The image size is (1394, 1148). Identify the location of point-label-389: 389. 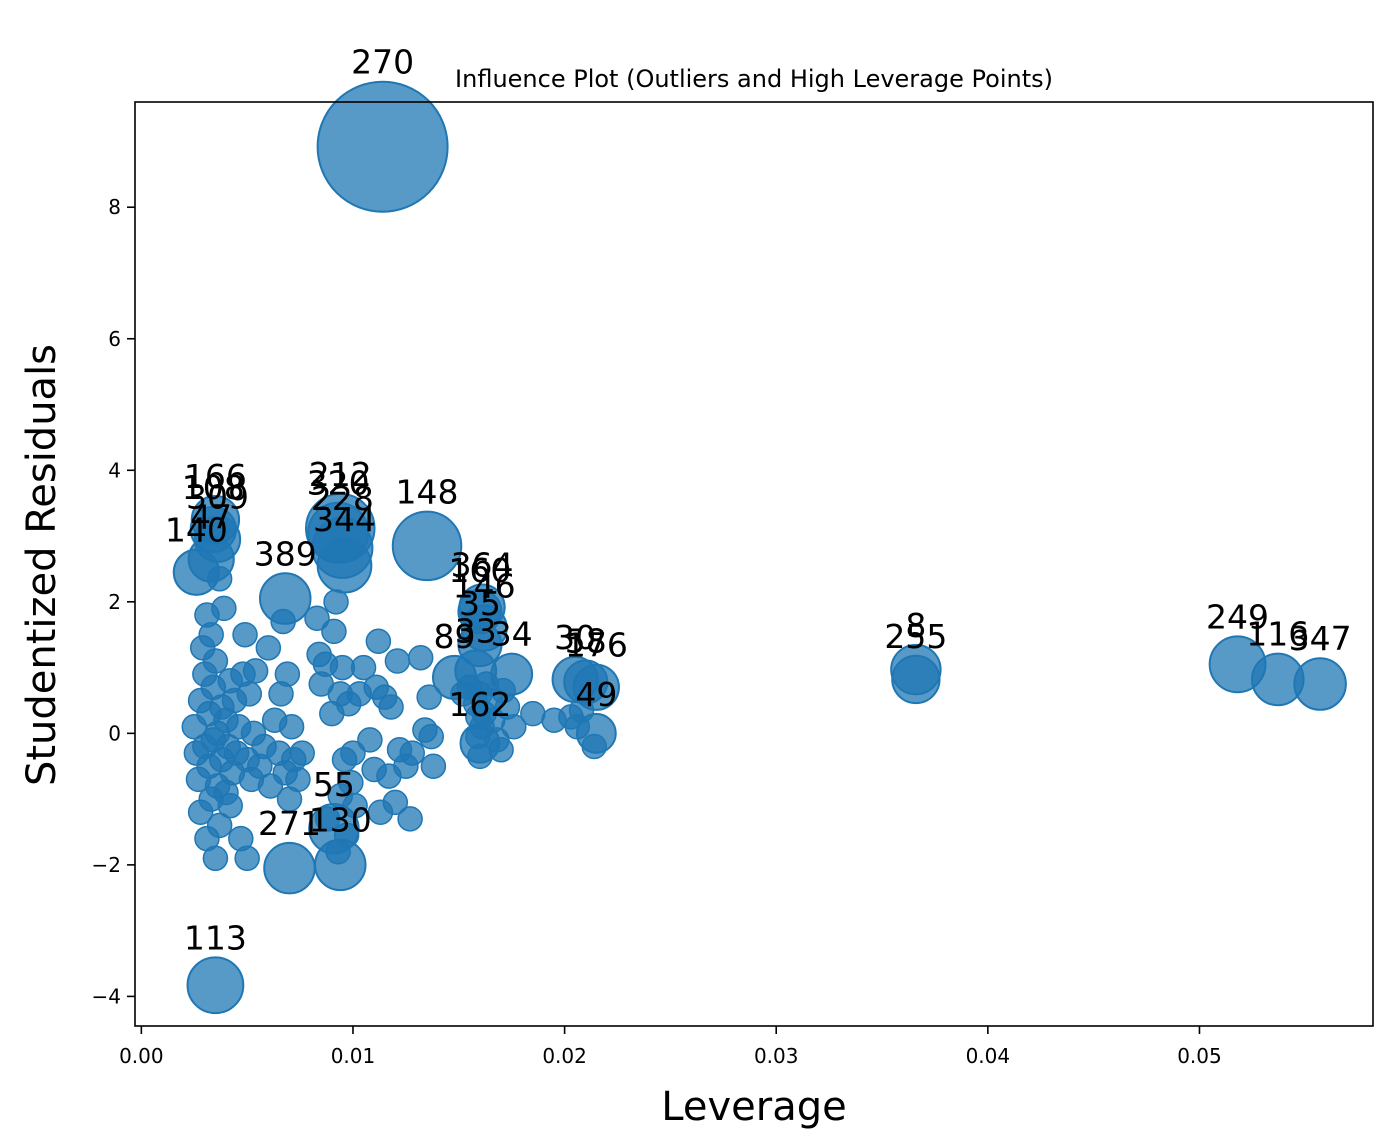
(285, 553).